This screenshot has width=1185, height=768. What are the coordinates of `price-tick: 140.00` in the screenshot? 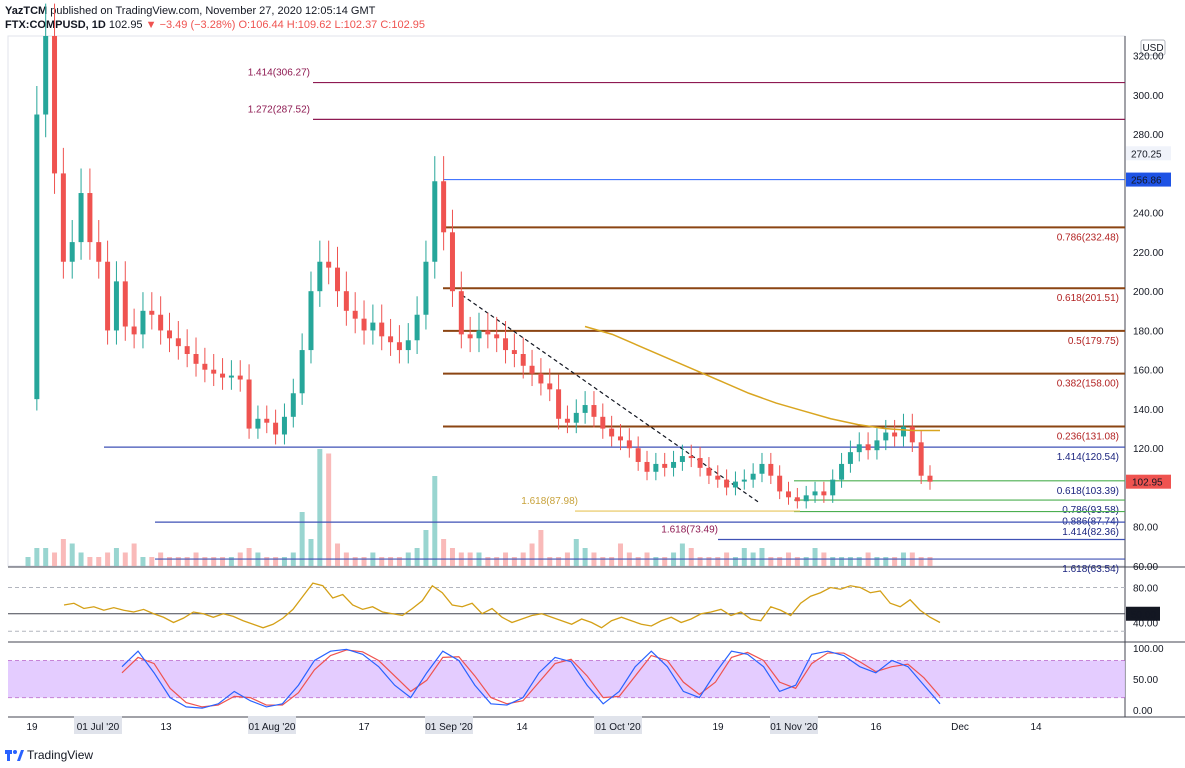 It's located at (1148, 410).